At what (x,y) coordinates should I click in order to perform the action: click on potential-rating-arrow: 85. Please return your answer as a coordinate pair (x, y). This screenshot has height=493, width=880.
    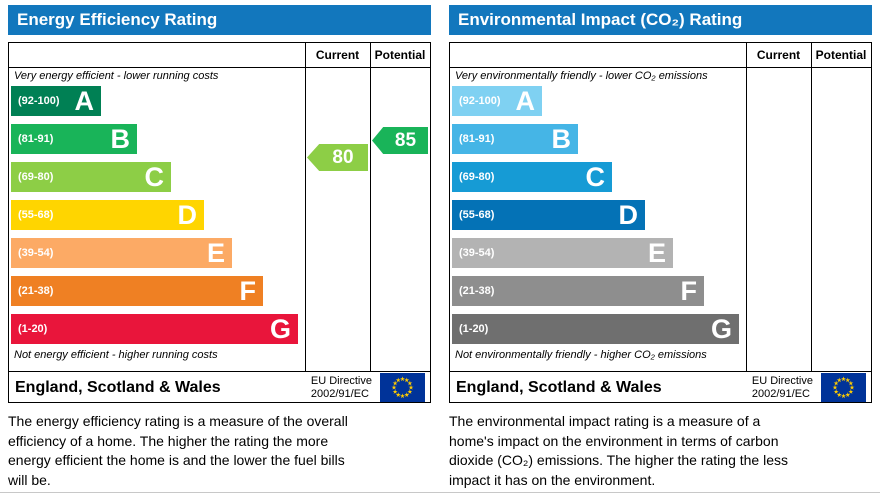
    Looking at the image, I should click on (400, 140).